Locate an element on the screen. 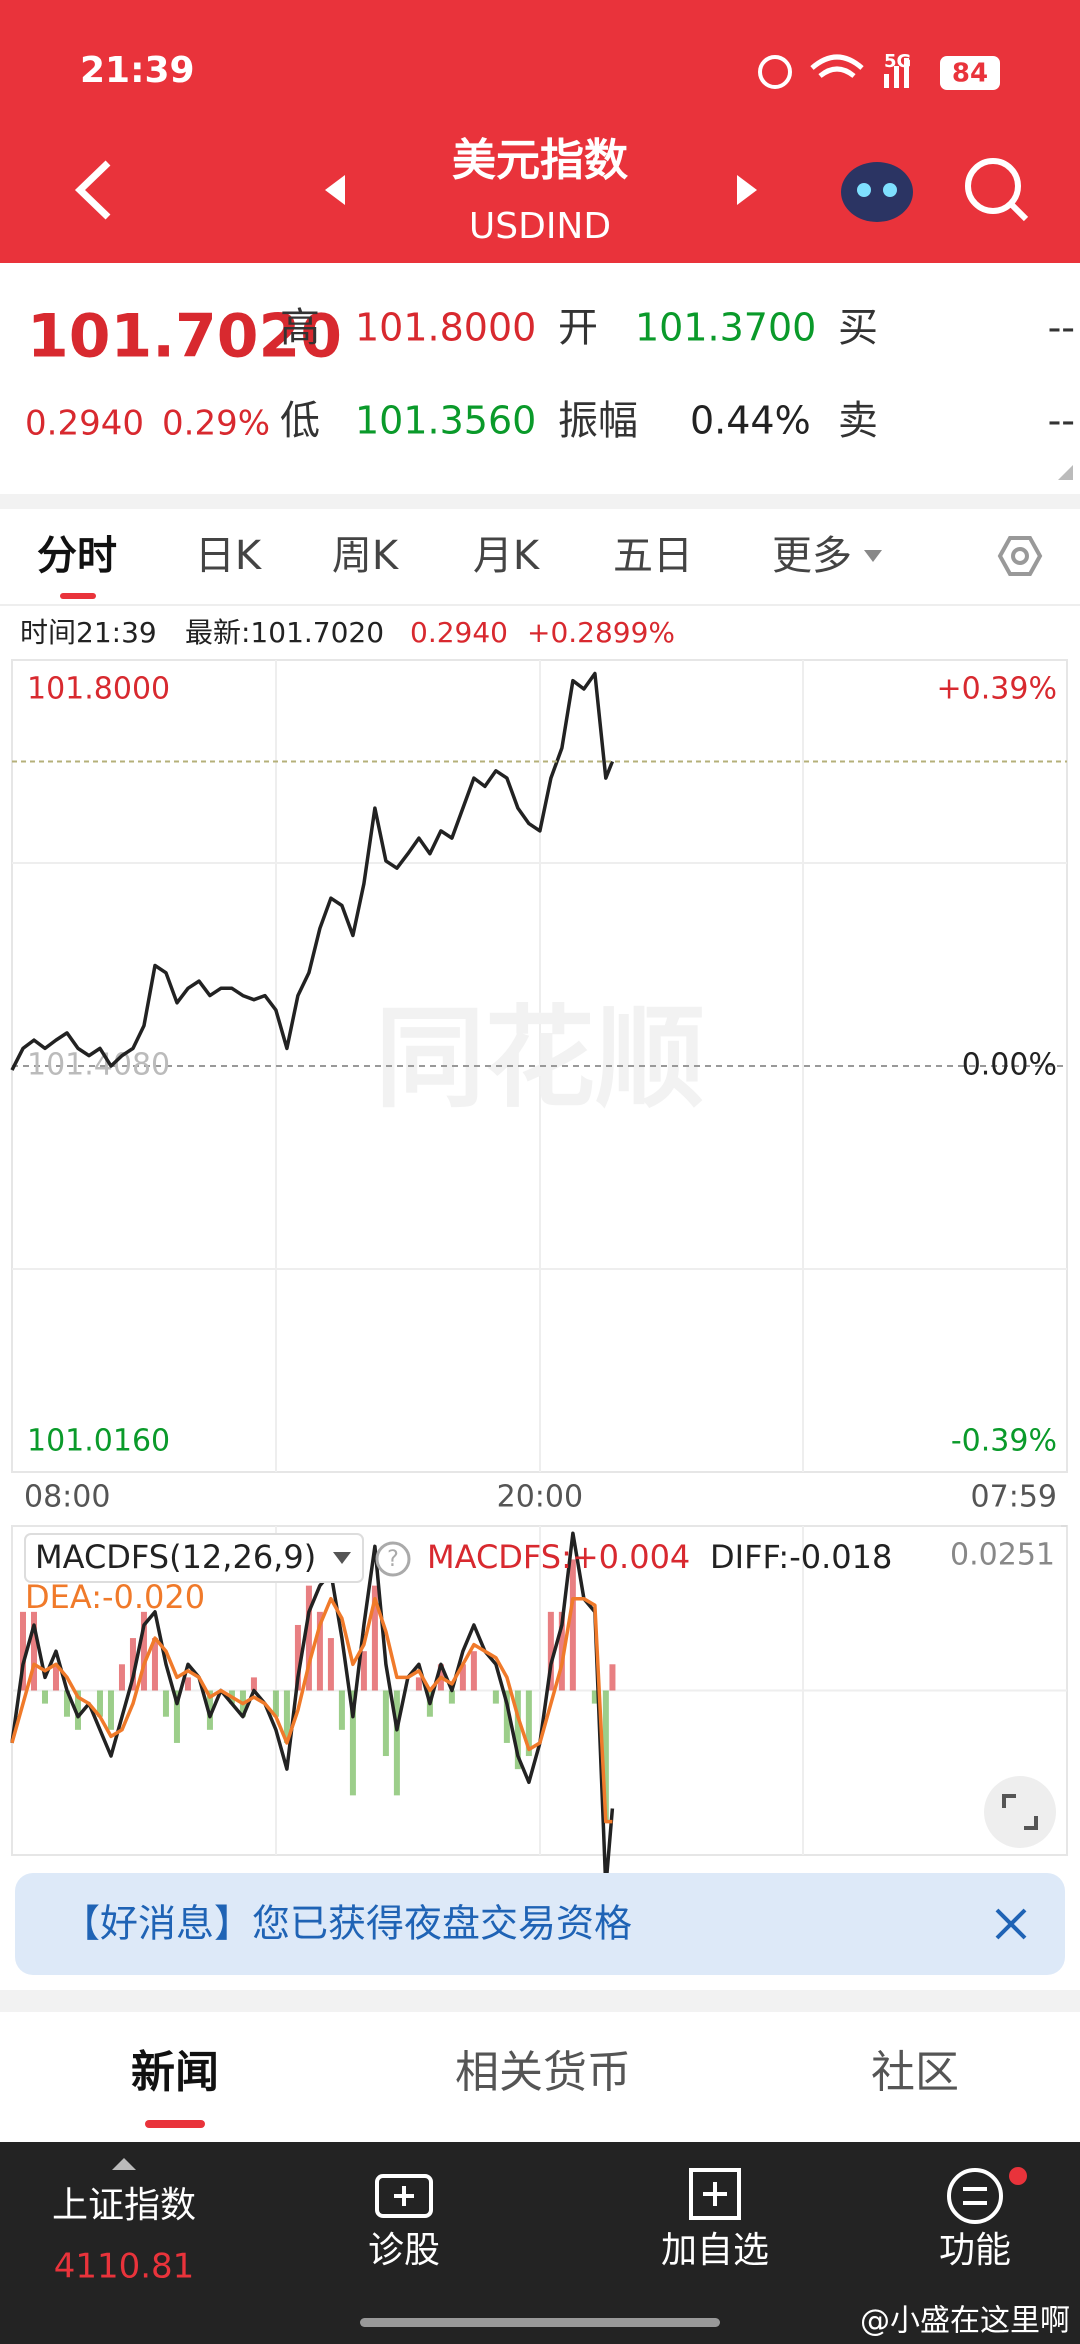 Image resolution: width=1080 pixels, height=2344 pixels. buy-value: -- is located at coordinates (1061, 328).